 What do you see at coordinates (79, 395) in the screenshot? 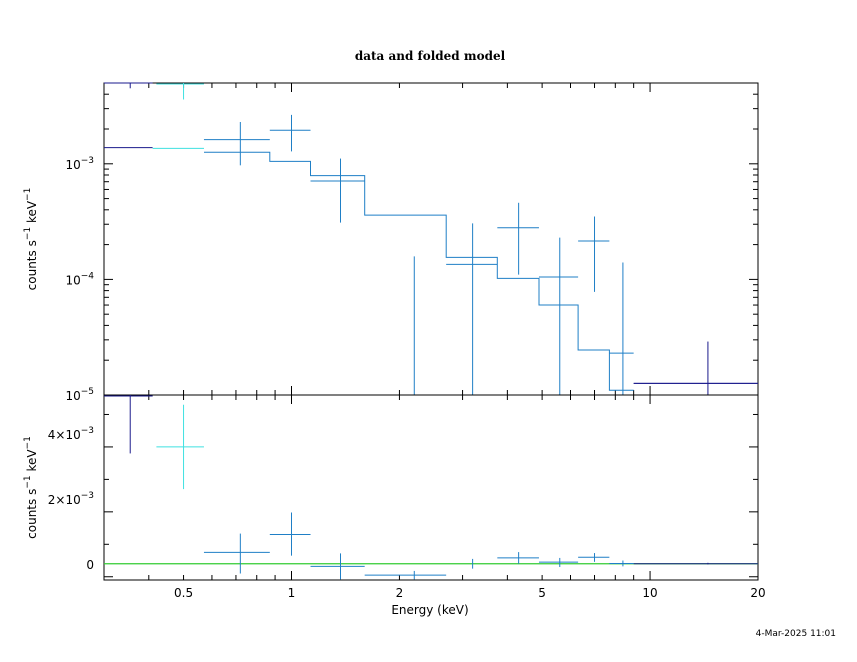
I see `top-y-tick-label: 10⁻⁵` at bounding box center [79, 395].